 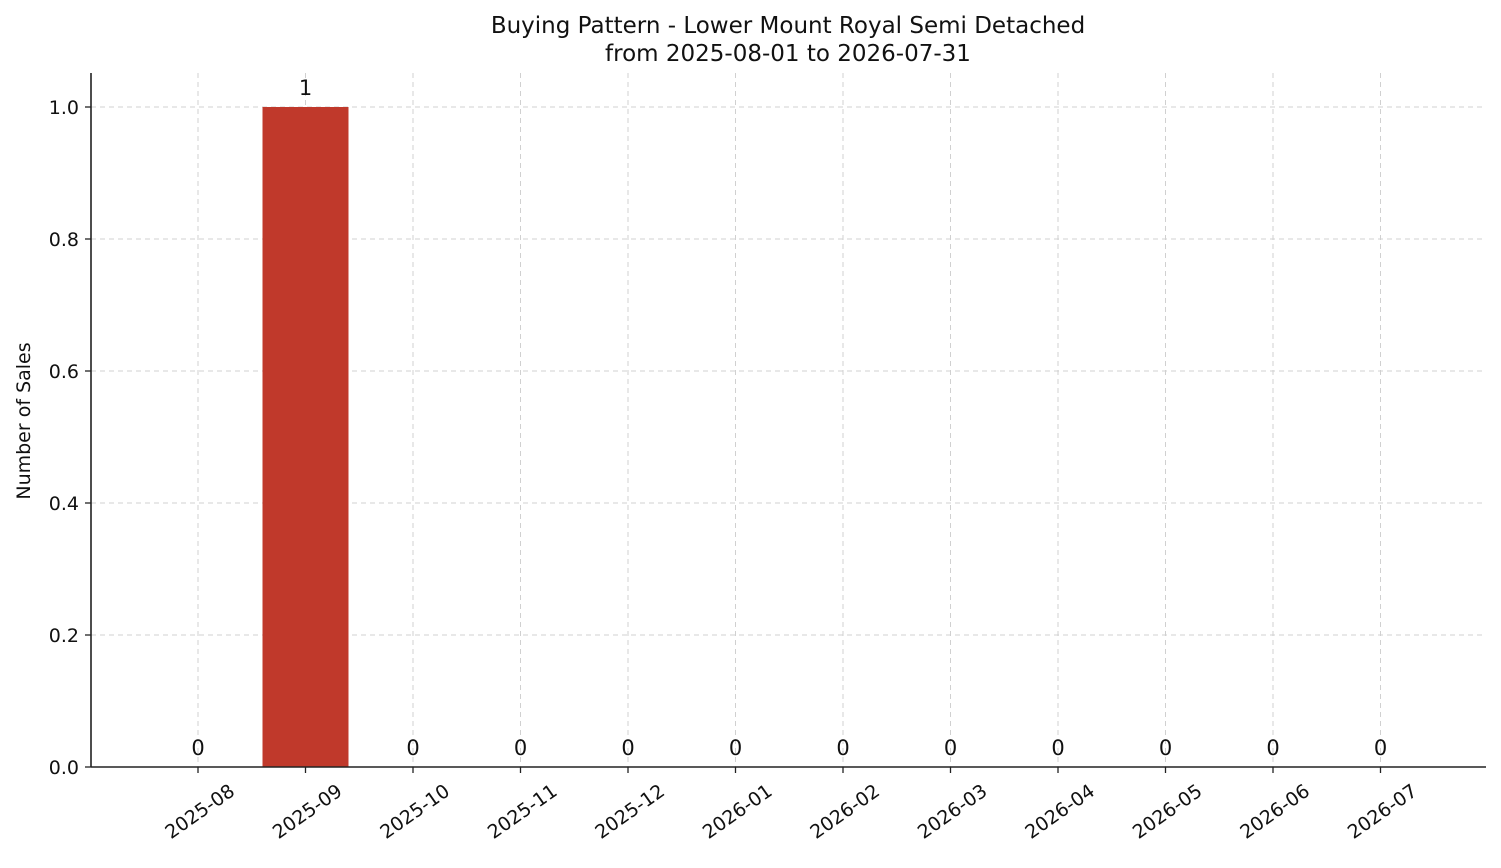 I want to click on x-tick-label: 2025-12, so click(x=630, y=812).